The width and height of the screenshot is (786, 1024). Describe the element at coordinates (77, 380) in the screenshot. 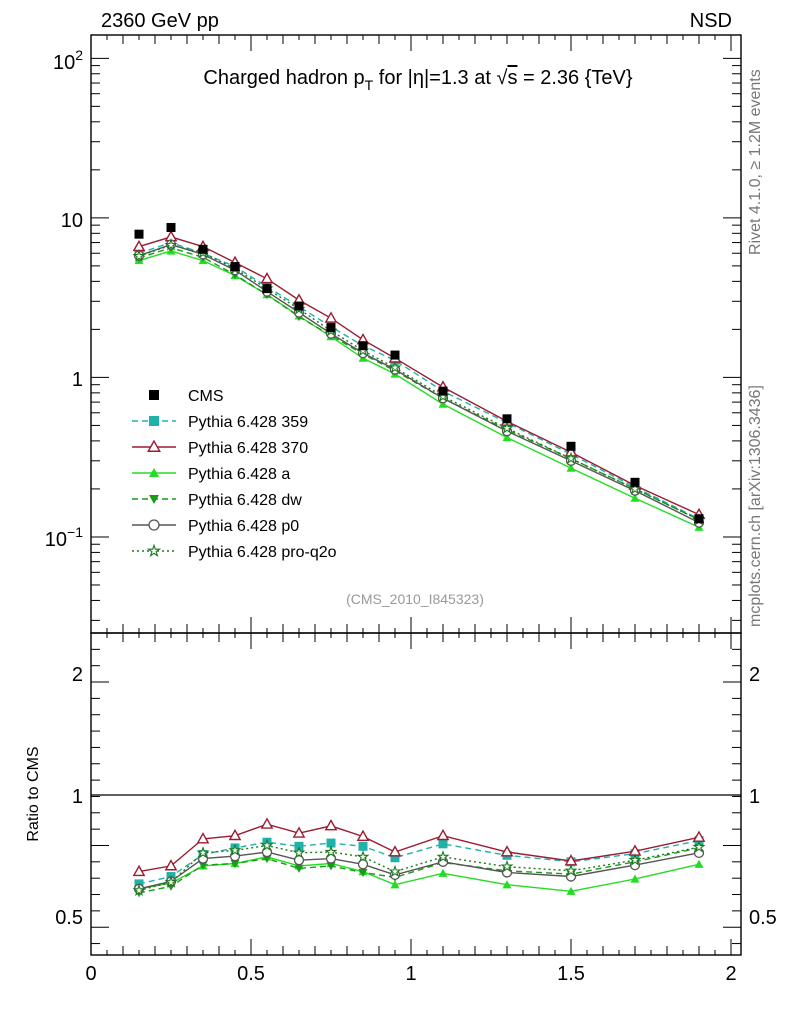

I see `y-tick-label-1: 1` at that location.